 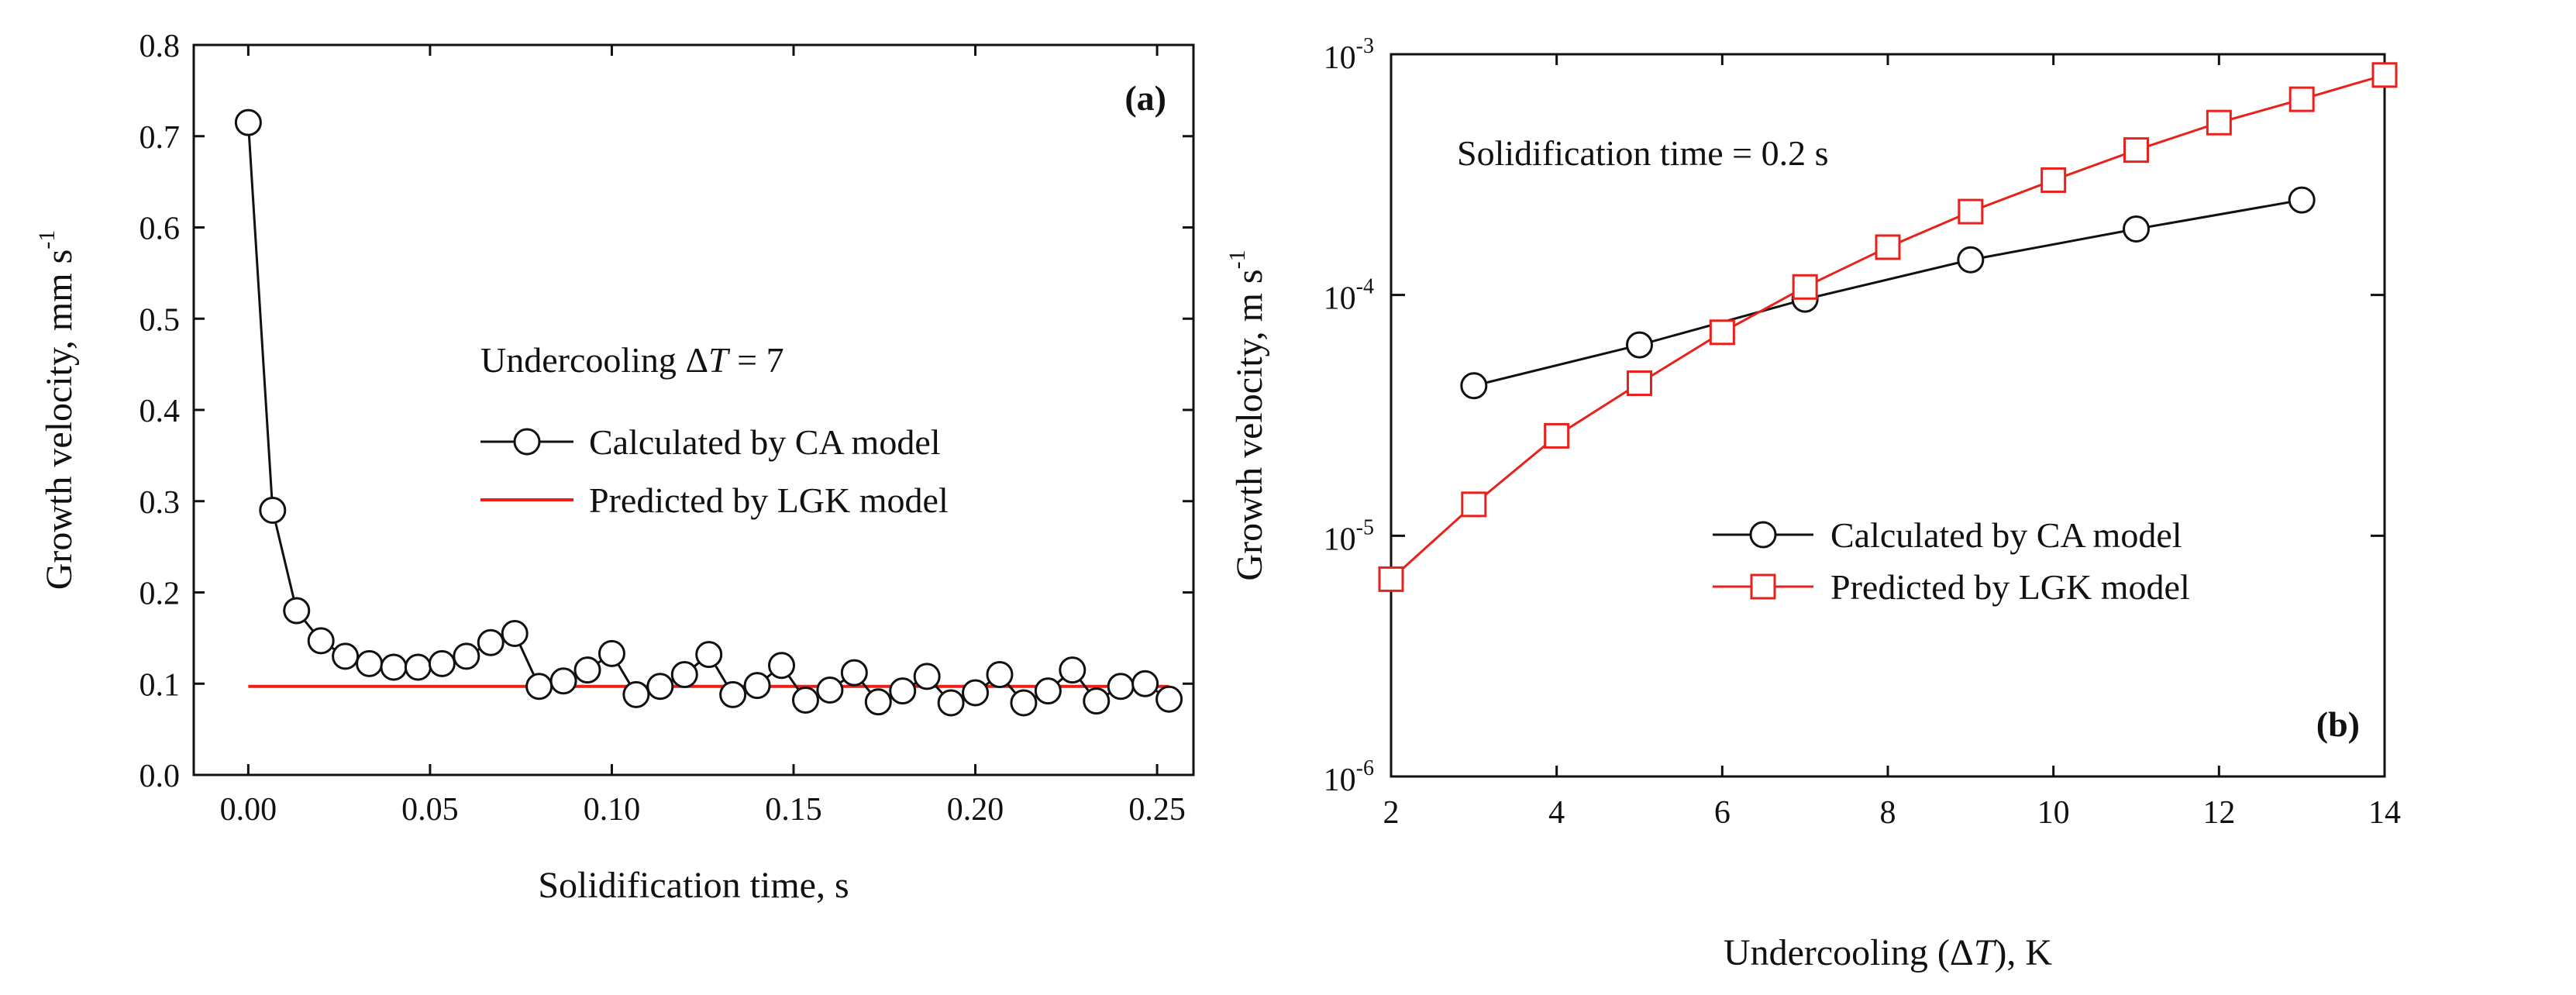 I want to click on panel-b-x-tick-label: 14, so click(x=2384, y=813).